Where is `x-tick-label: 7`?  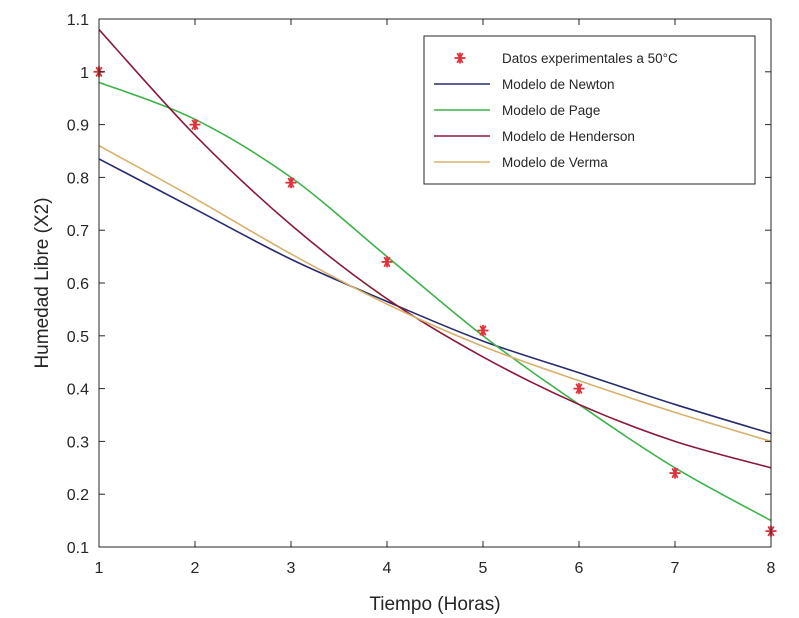 x-tick-label: 7 is located at coordinates (675, 568).